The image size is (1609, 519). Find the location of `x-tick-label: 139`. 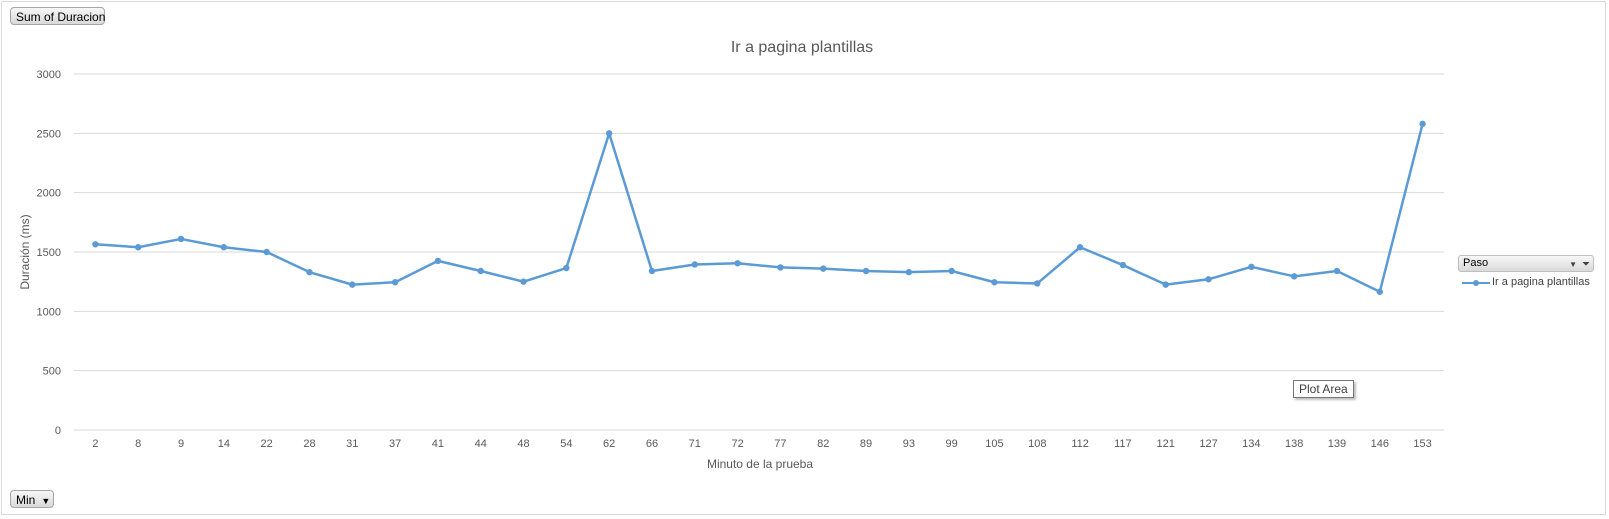

x-tick-label: 139 is located at coordinates (1337, 444).